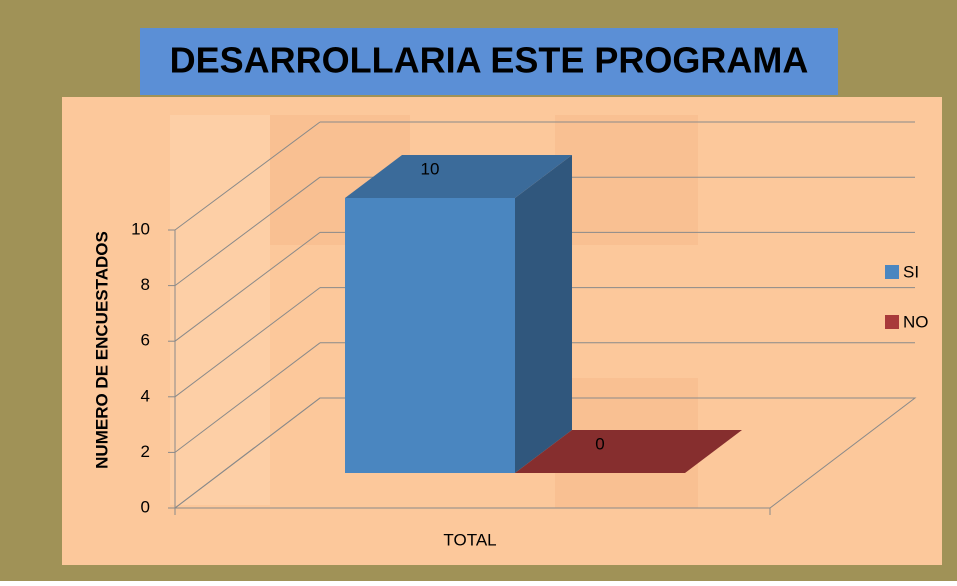 The image size is (957, 586). Describe the element at coordinates (145, 284) in the screenshot. I see `y-tick-label: 8` at that location.